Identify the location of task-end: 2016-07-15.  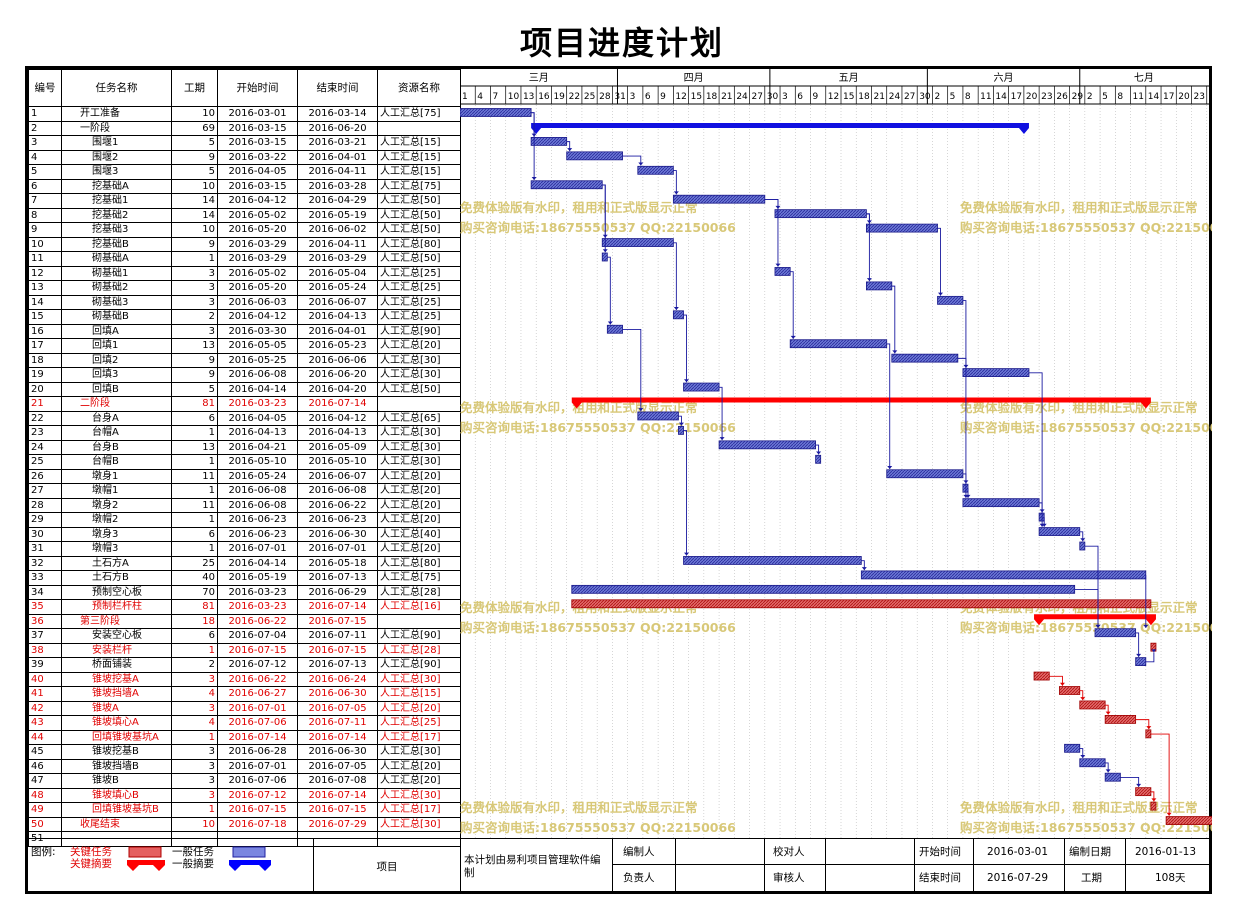
(337, 650).